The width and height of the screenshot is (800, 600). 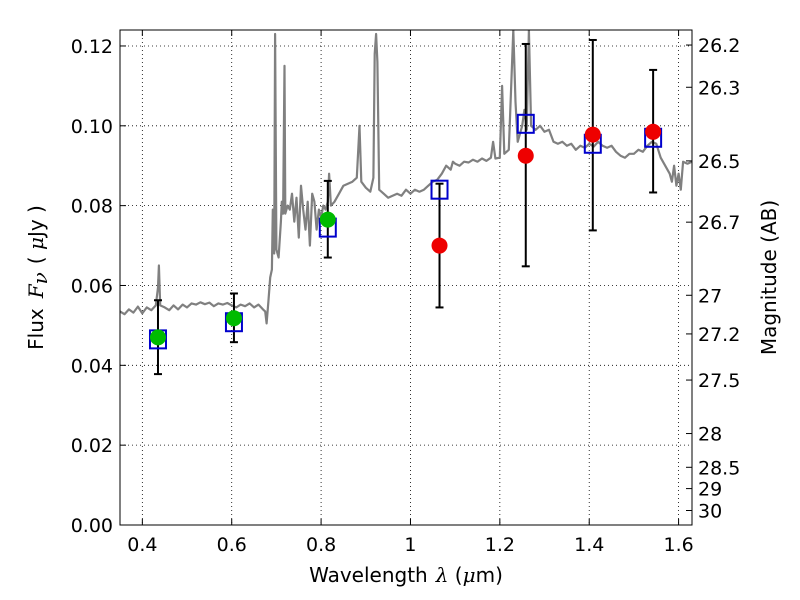 What do you see at coordinates (719, 381) in the screenshot?
I see `y2-tick-label: 27.5` at bounding box center [719, 381].